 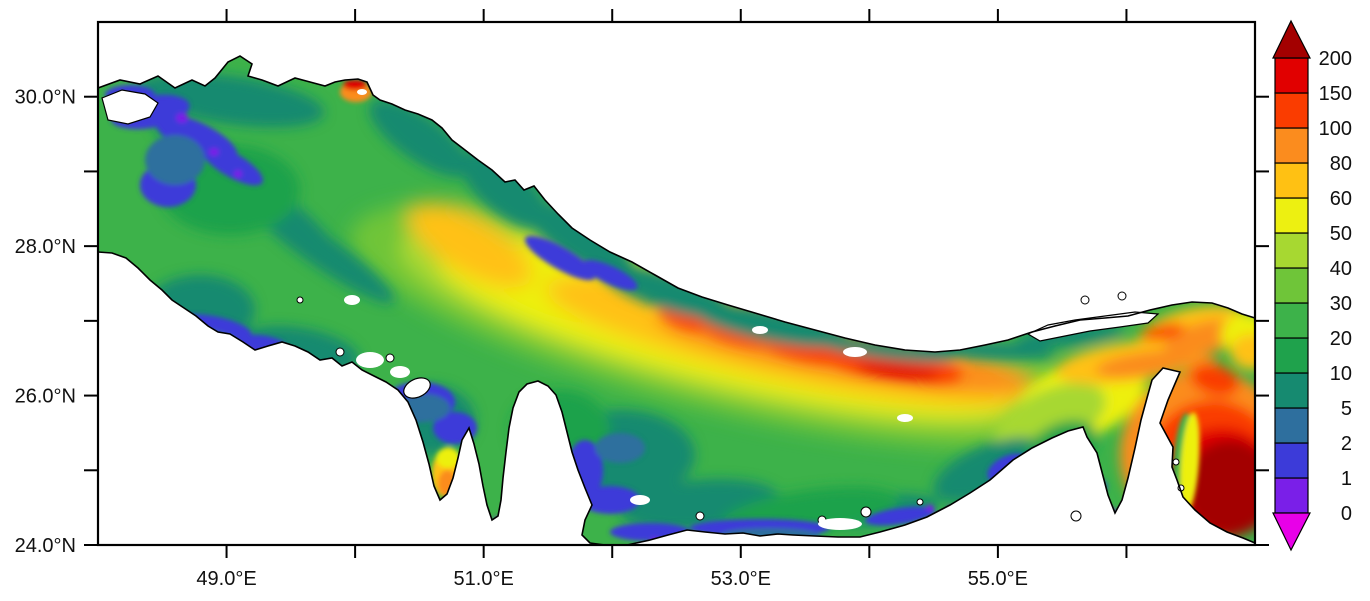 I want to click on colorbar-label: 5, so click(x=1346, y=409).